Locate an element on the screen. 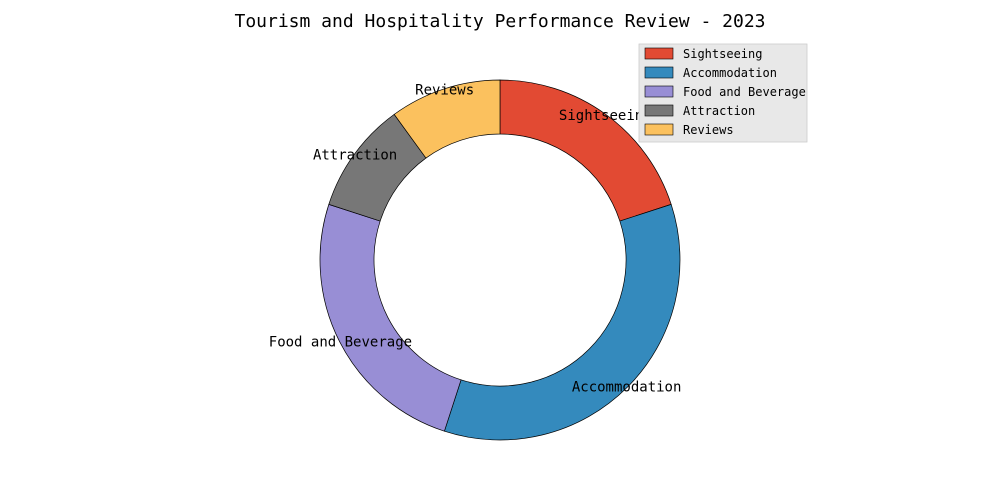 This screenshot has width=1000, height=500. legend-label-reviews: Reviews is located at coordinates (708, 130).